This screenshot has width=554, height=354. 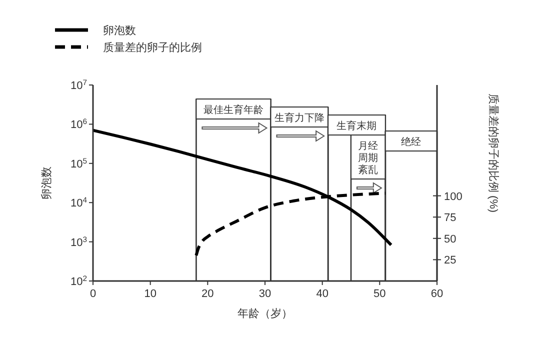 I want to click on x-tick-label: 60, so click(x=437, y=294).